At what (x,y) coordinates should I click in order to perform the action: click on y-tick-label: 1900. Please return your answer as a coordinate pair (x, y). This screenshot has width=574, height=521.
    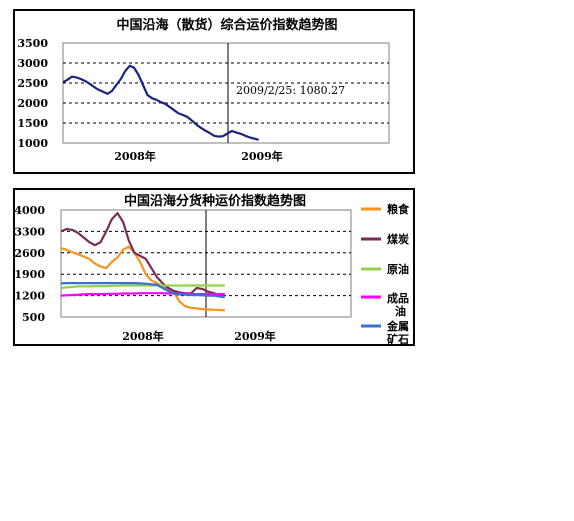
    Looking at the image, I should click on (29, 274).